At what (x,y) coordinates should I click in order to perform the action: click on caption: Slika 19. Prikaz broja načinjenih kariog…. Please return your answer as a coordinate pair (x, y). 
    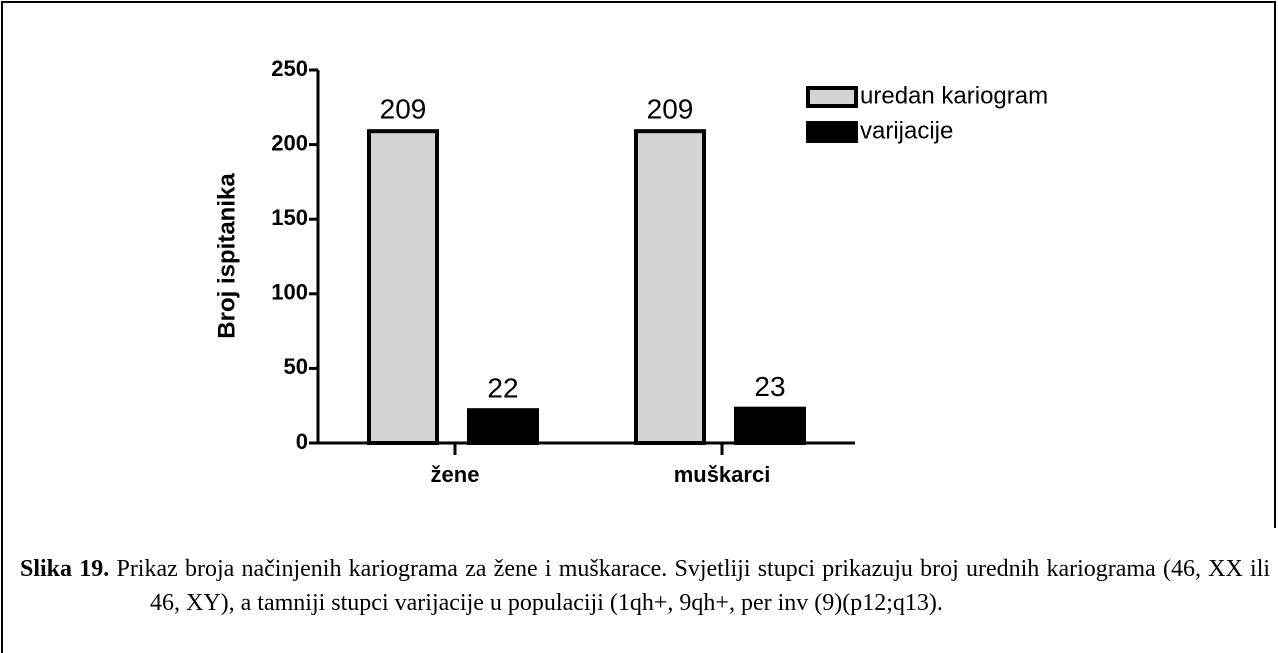
    Looking at the image, I should click on (645, 586).